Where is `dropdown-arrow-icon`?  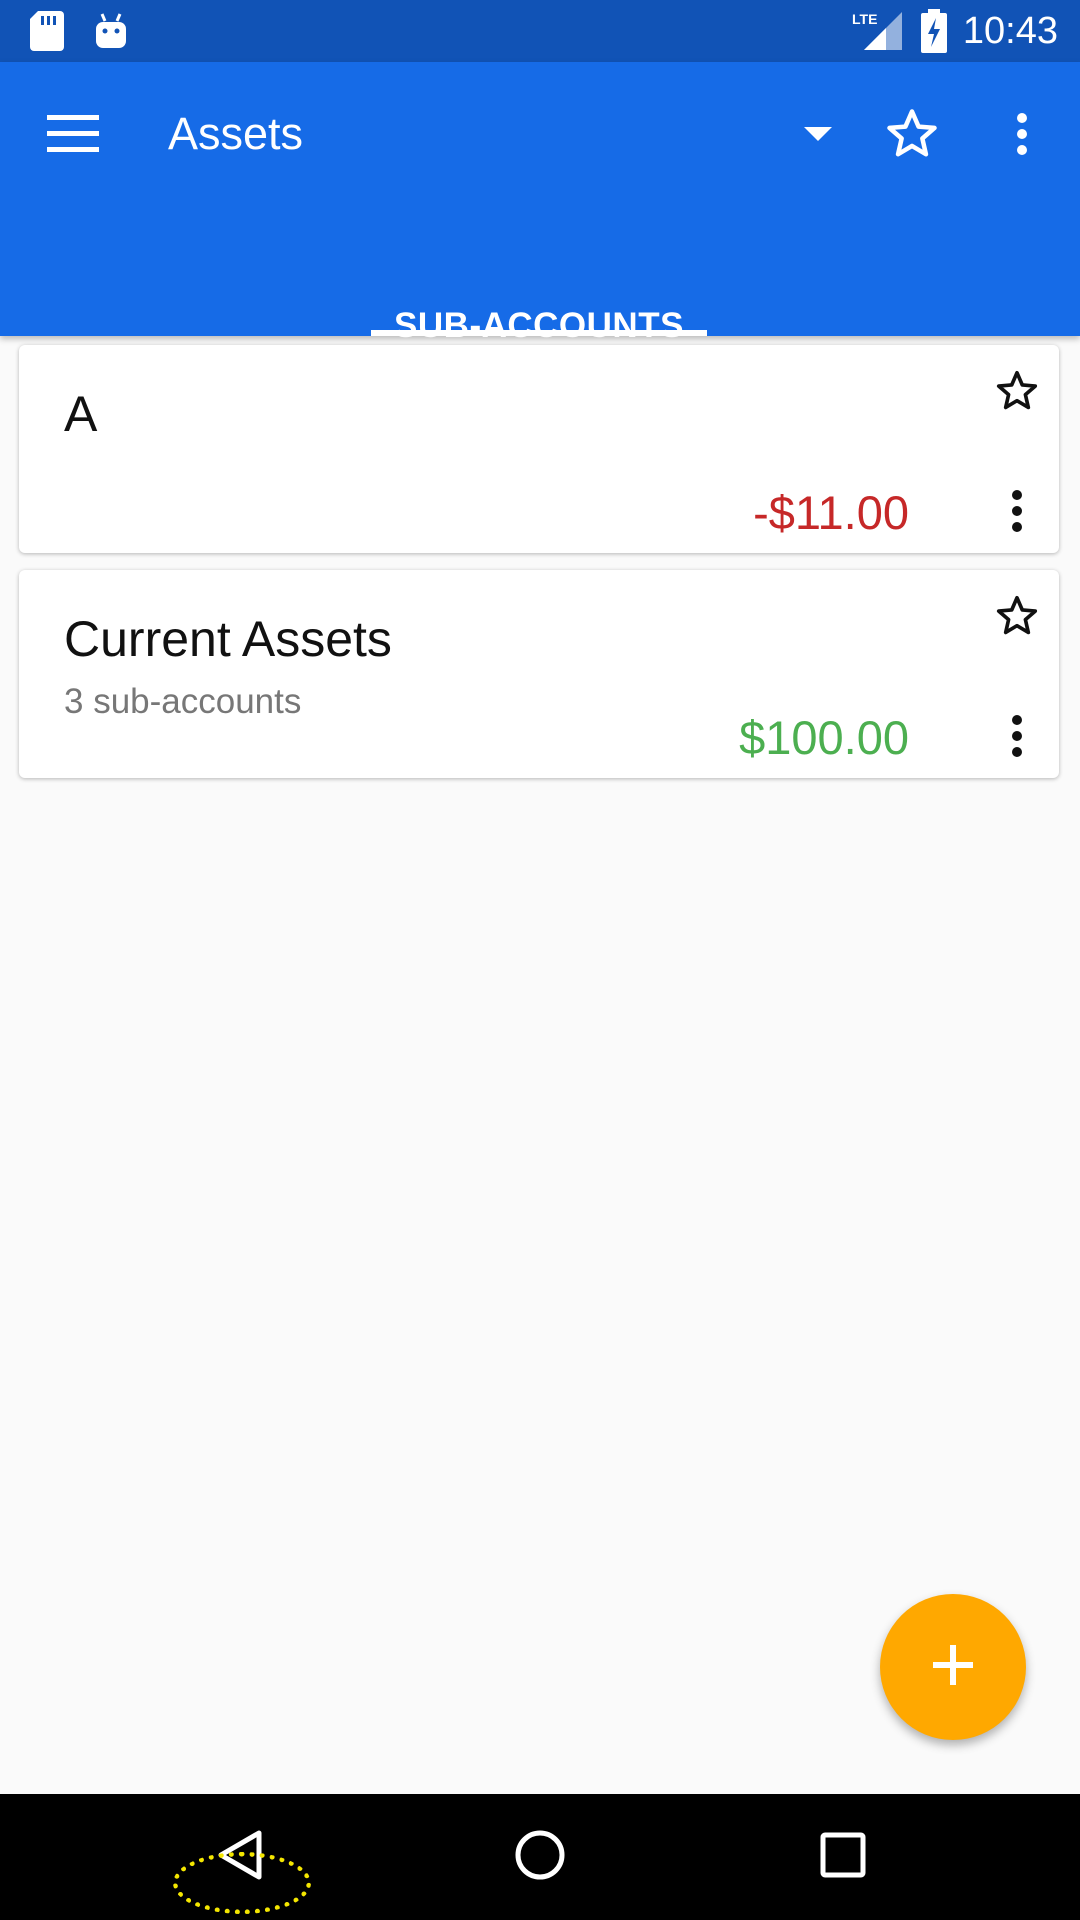 dropdown-arrow-icon is located at coordinates (818, 136).